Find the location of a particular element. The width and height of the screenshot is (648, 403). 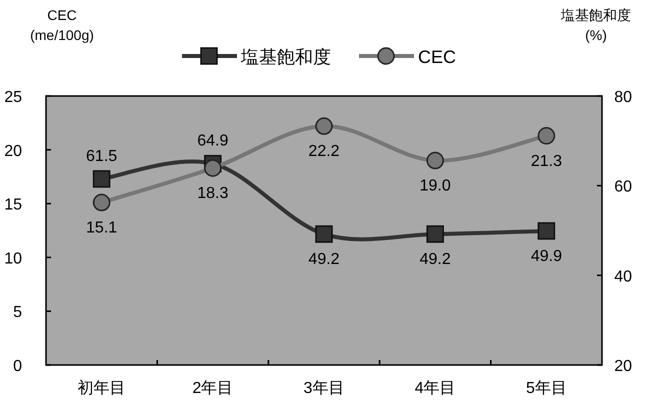

data-label: 15.1 is located at coordinates (102, 228).